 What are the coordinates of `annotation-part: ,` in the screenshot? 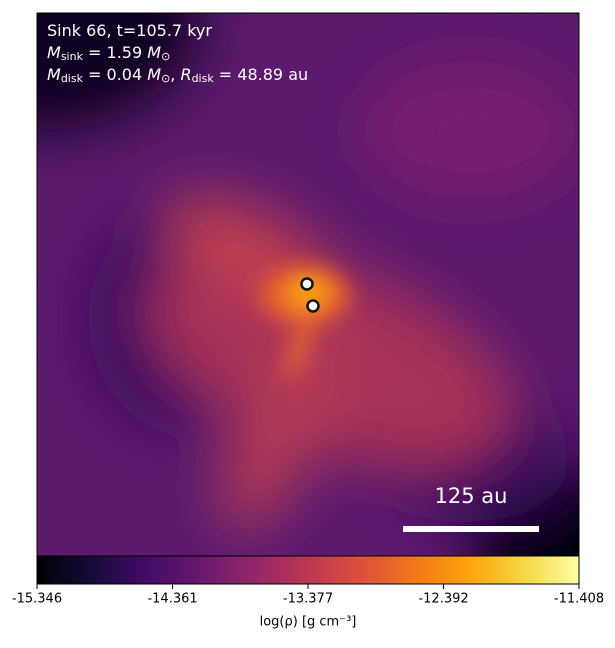 It's located at (175, 74).